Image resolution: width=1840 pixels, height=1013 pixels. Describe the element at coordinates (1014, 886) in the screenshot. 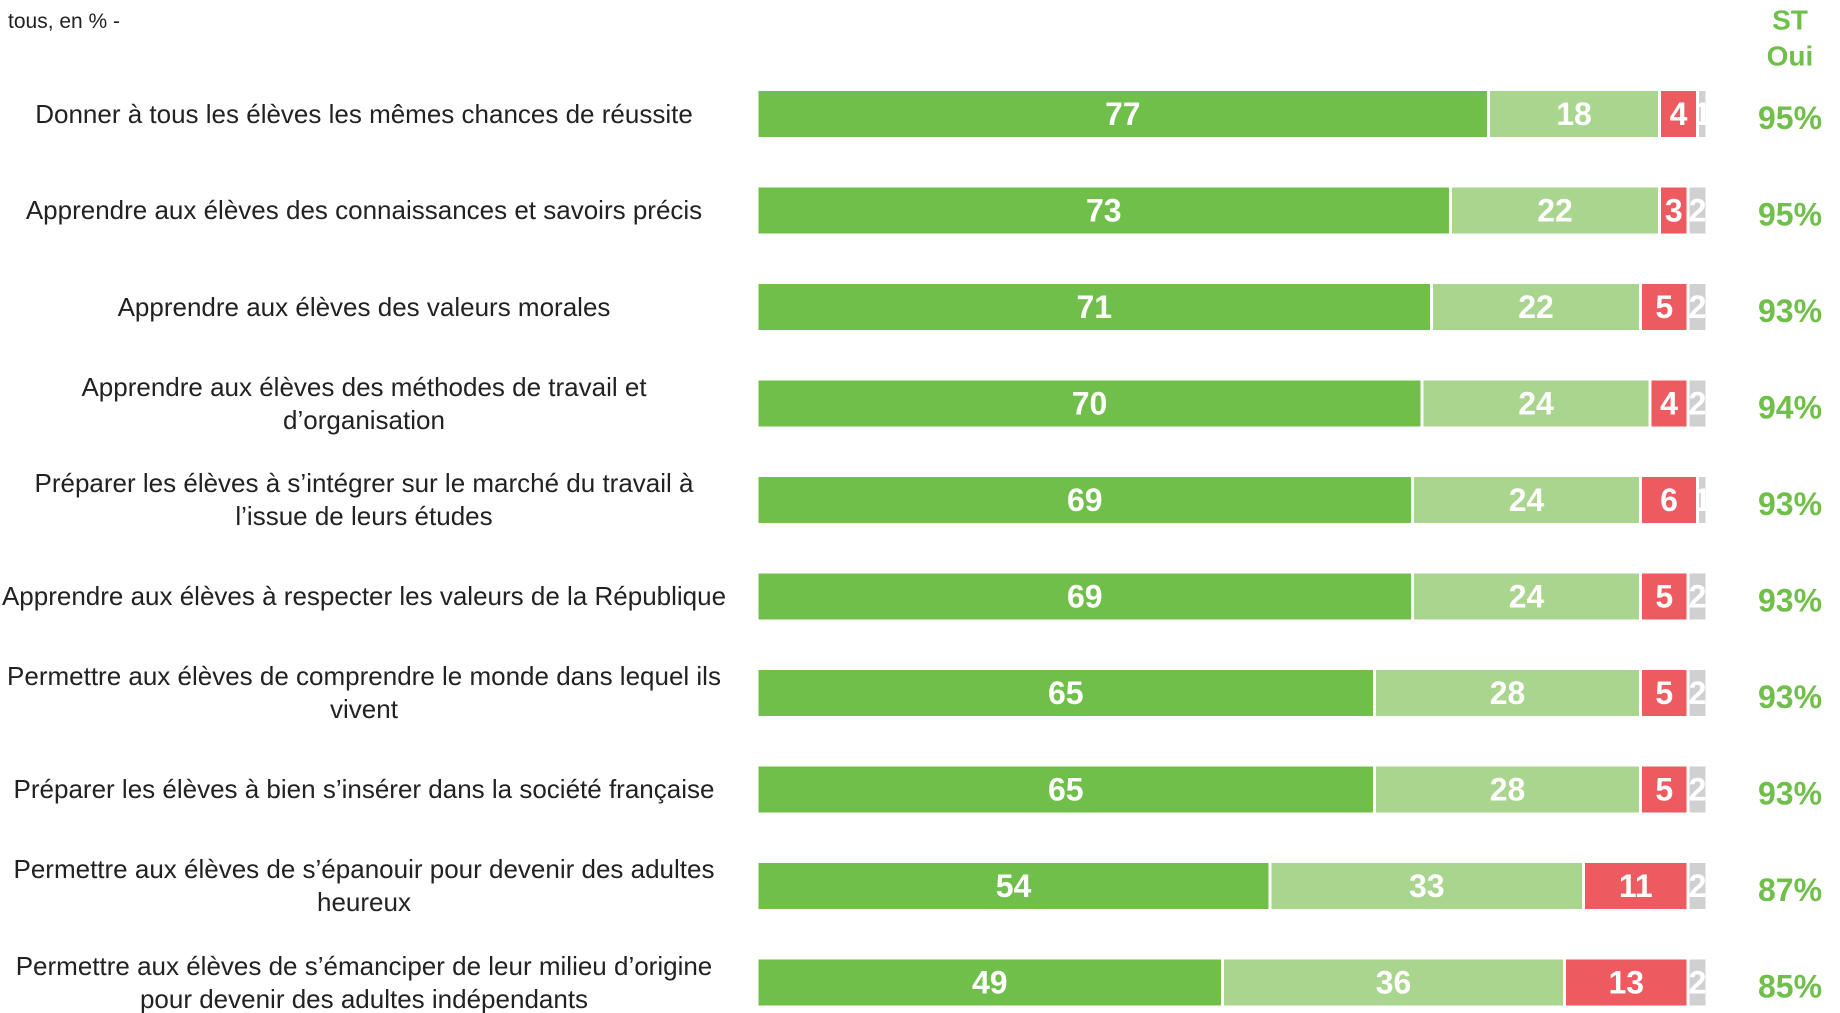

I see `bar-value-label: 54` at that location.